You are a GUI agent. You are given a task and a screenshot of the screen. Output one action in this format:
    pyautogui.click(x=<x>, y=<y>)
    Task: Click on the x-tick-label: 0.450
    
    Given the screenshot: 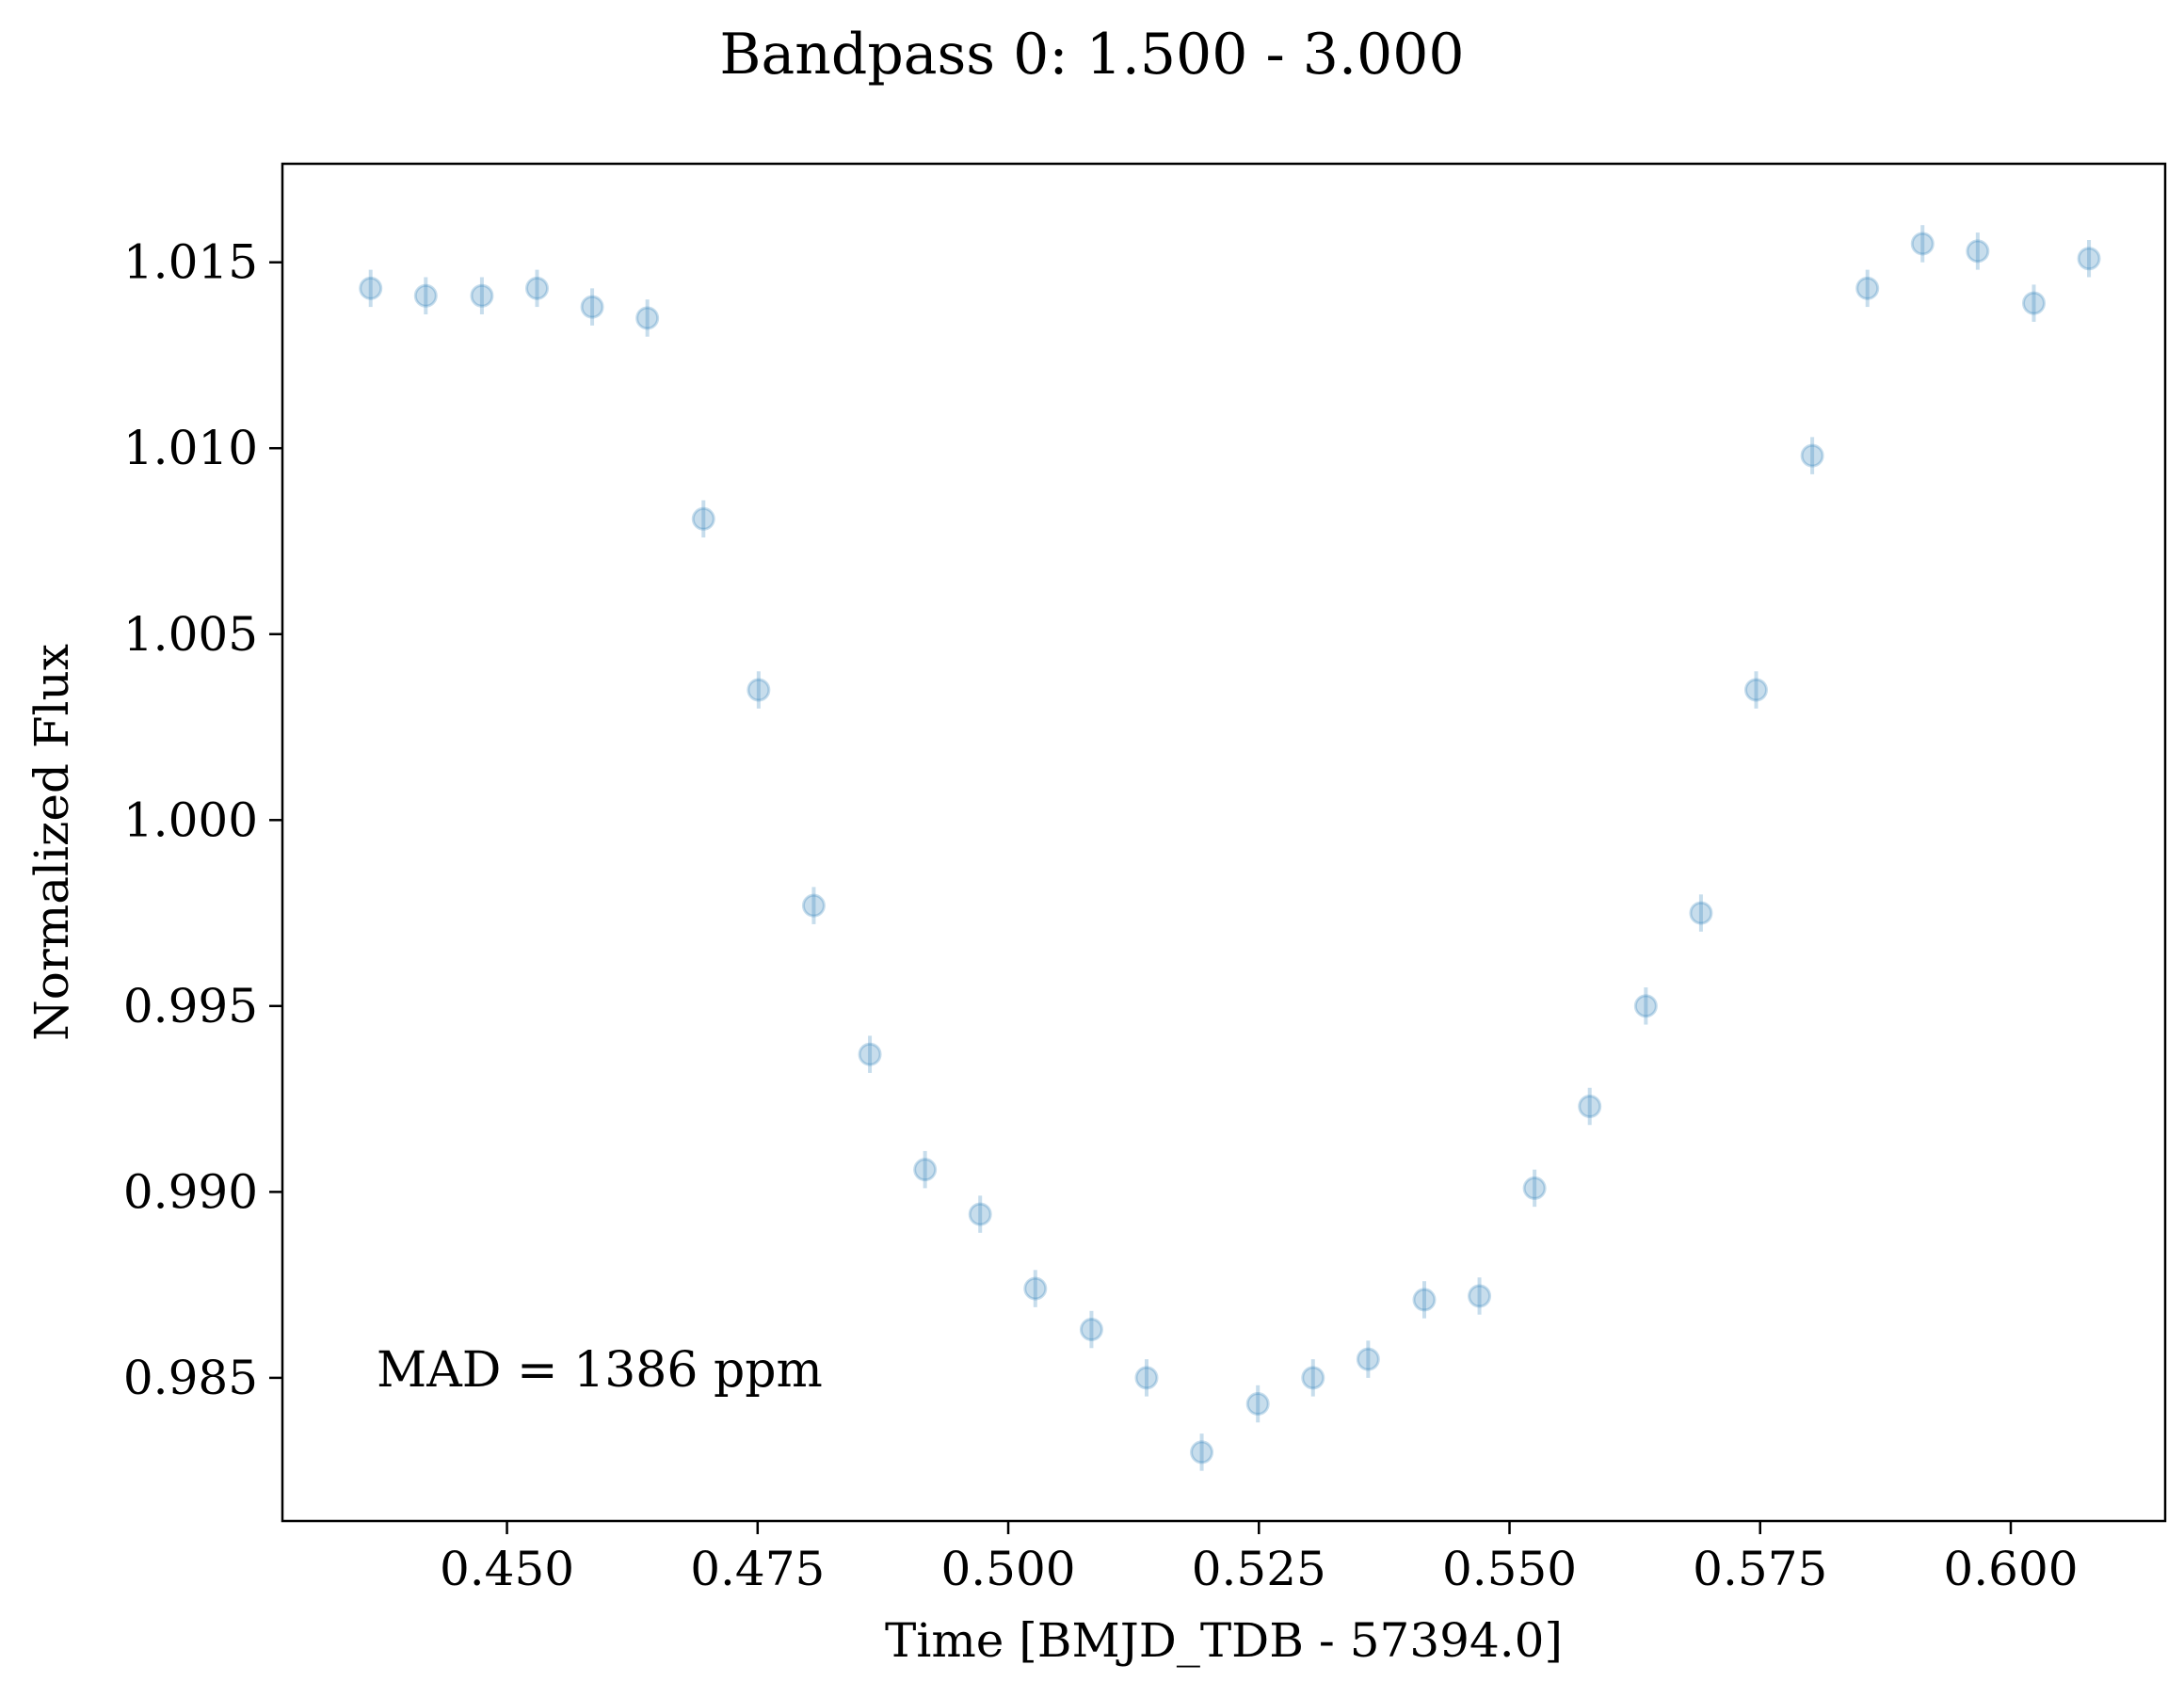 What is the action you would take?
    pyautogui.click(x=507, y=1569)
    